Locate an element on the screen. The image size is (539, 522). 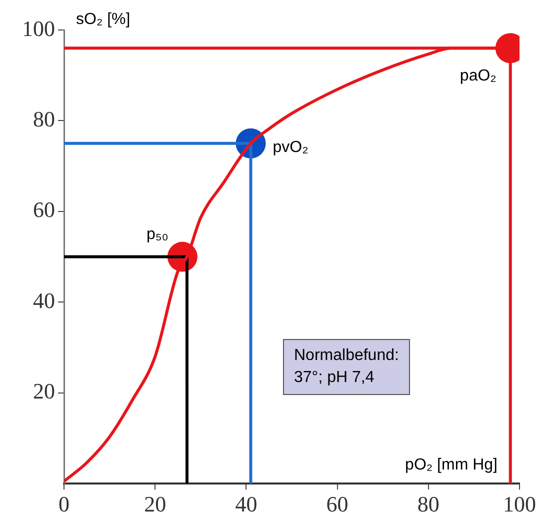
y-axis-title: sO₂ [%] is located at coordinates (103, 19).